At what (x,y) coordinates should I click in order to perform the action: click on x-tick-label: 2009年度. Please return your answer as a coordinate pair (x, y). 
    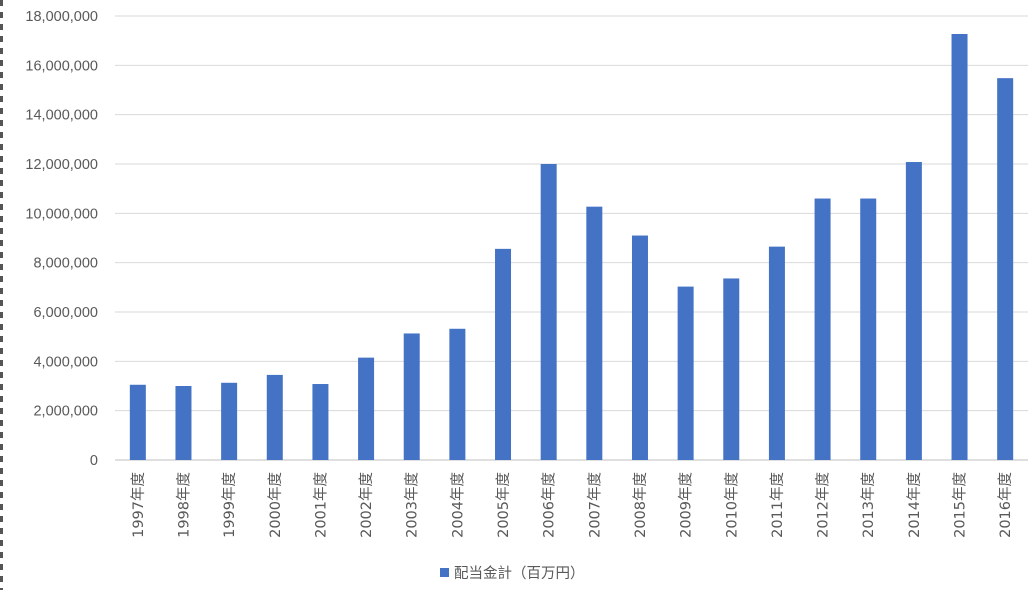
    Looking at the image, I should click on (686, 505).